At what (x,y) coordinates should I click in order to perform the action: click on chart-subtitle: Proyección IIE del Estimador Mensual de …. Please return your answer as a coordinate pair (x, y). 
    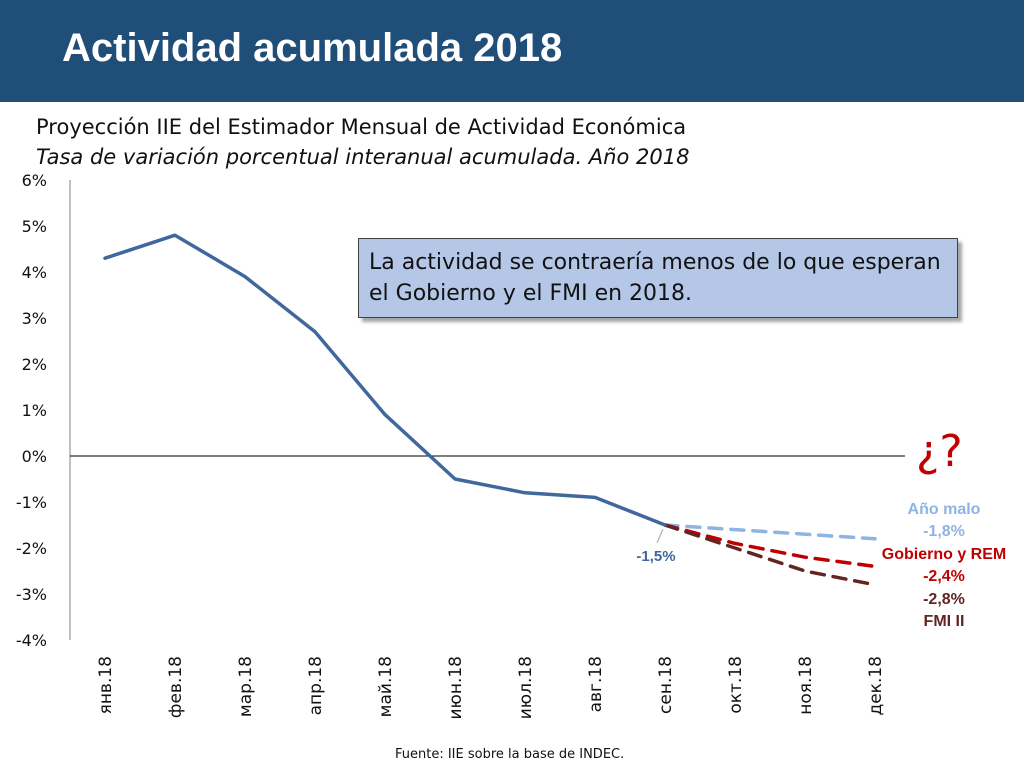
    Looking at the image, I should click on (362, 142).